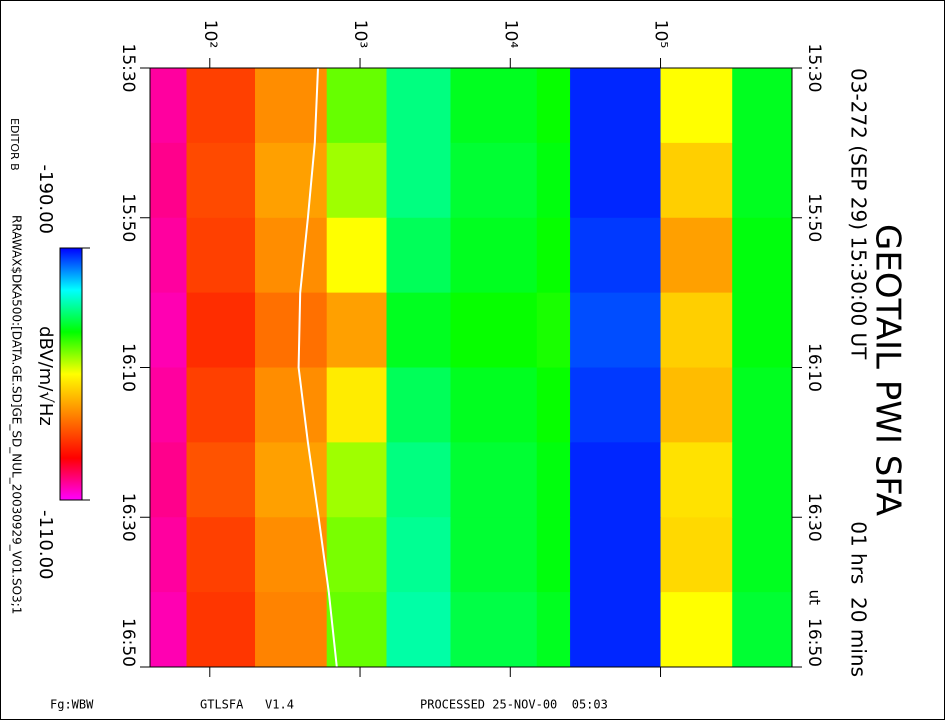 The height and width of the screenshot is (720, 945). What do you see at coordinates (128, 367) in the screenshot?
I see `y-tick-label: 16:10` at bounding box center [128, 367].